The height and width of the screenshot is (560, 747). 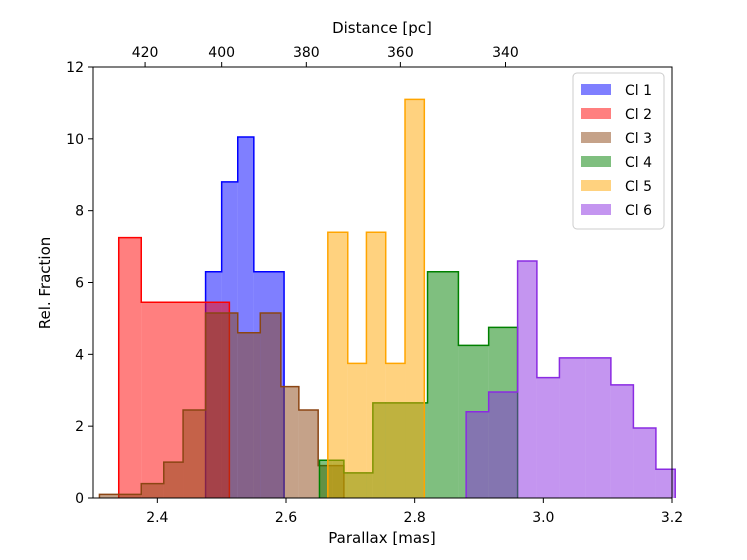 I want to click on legend-label: Cl 3, so click(x=638, y=139).